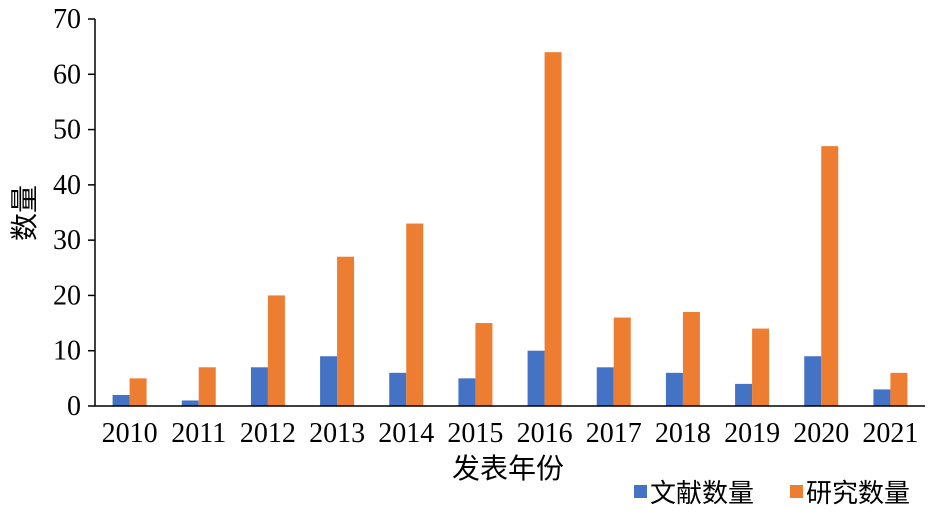 This screenshot has width=935, height=518. I want to click on bar-series-2-2017, so click(622, 361).